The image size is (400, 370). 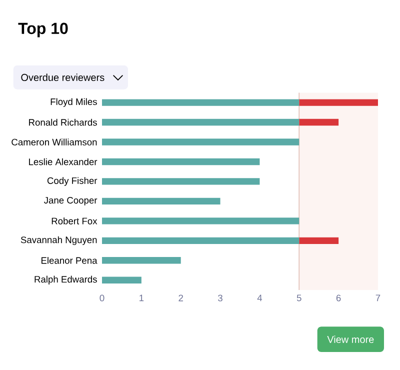 What do you see at coordinates (350, 339) in the screenshot?
I see `text: View more` at bounding box center [350, 339].